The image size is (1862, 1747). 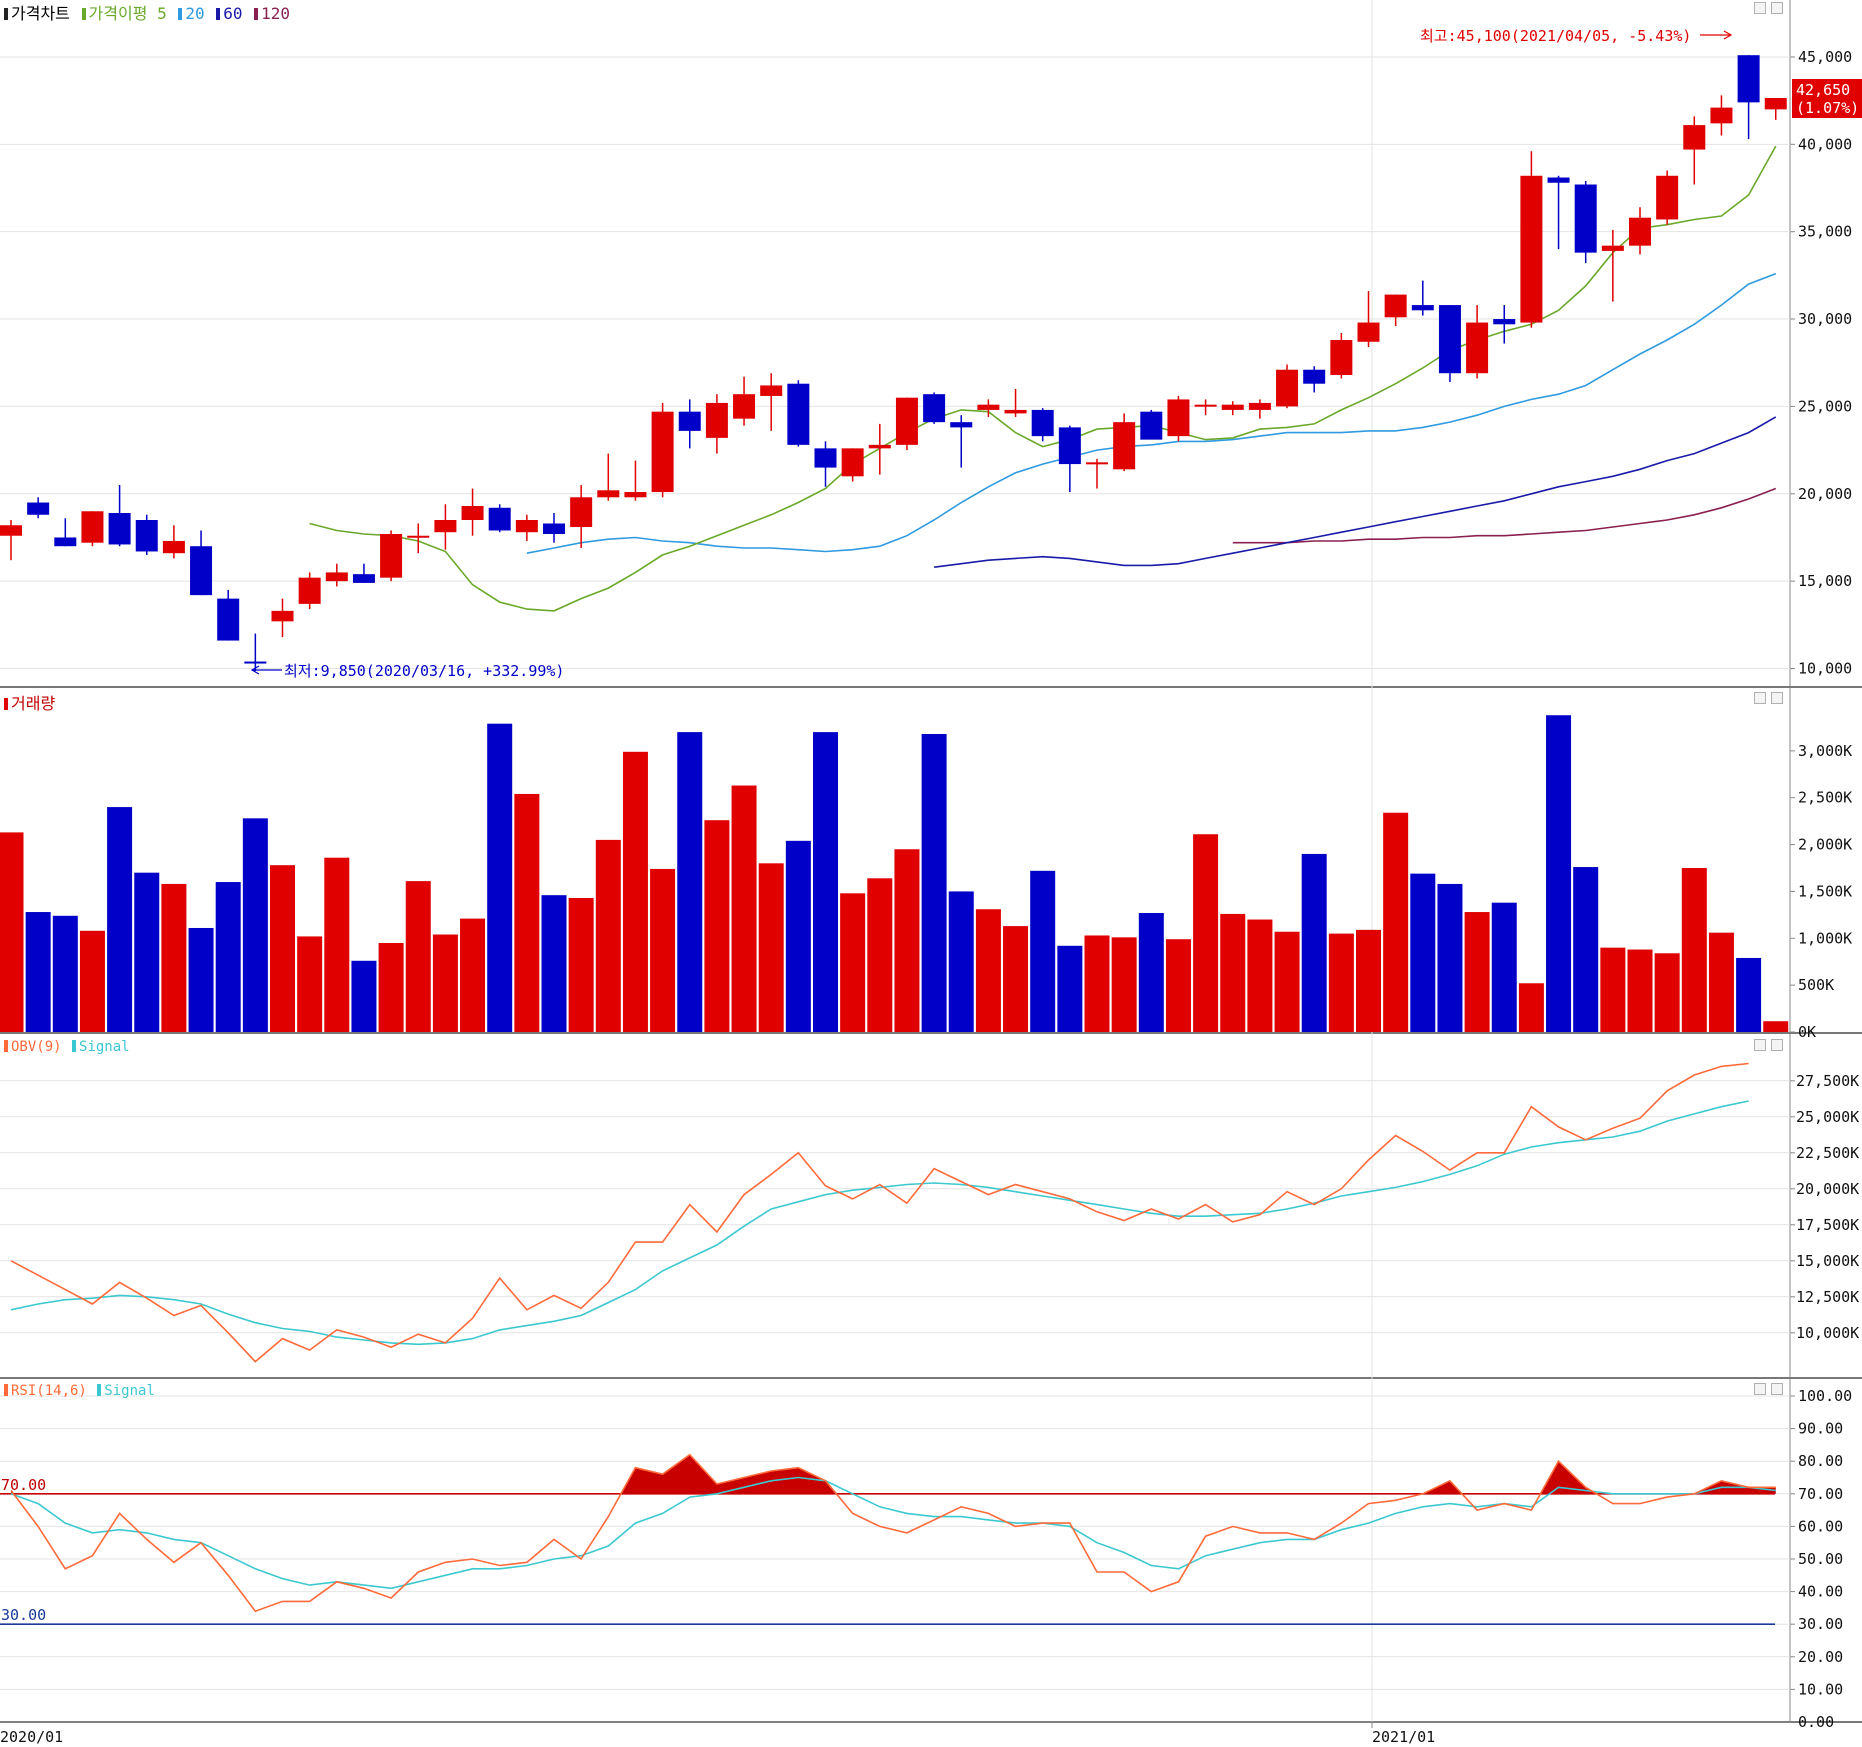 I want to click on rsi-tick-label: 10.00, so click(x=1820, y=1689).